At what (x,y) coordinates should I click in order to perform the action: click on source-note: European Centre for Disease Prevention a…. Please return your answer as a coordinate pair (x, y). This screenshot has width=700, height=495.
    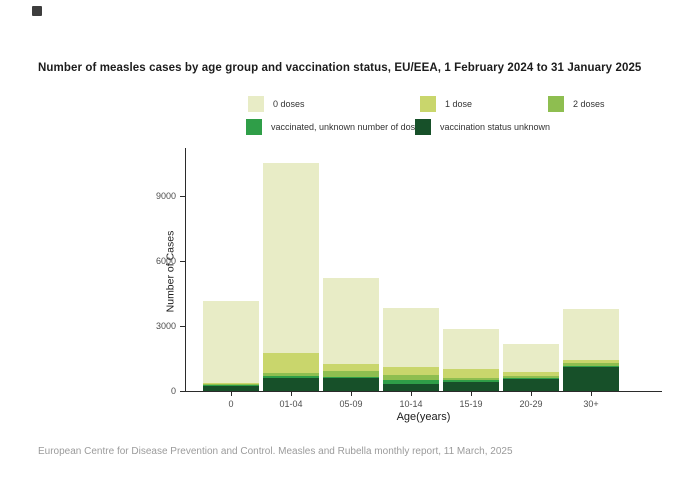
    Looking at the image, I should click on (275, 451).